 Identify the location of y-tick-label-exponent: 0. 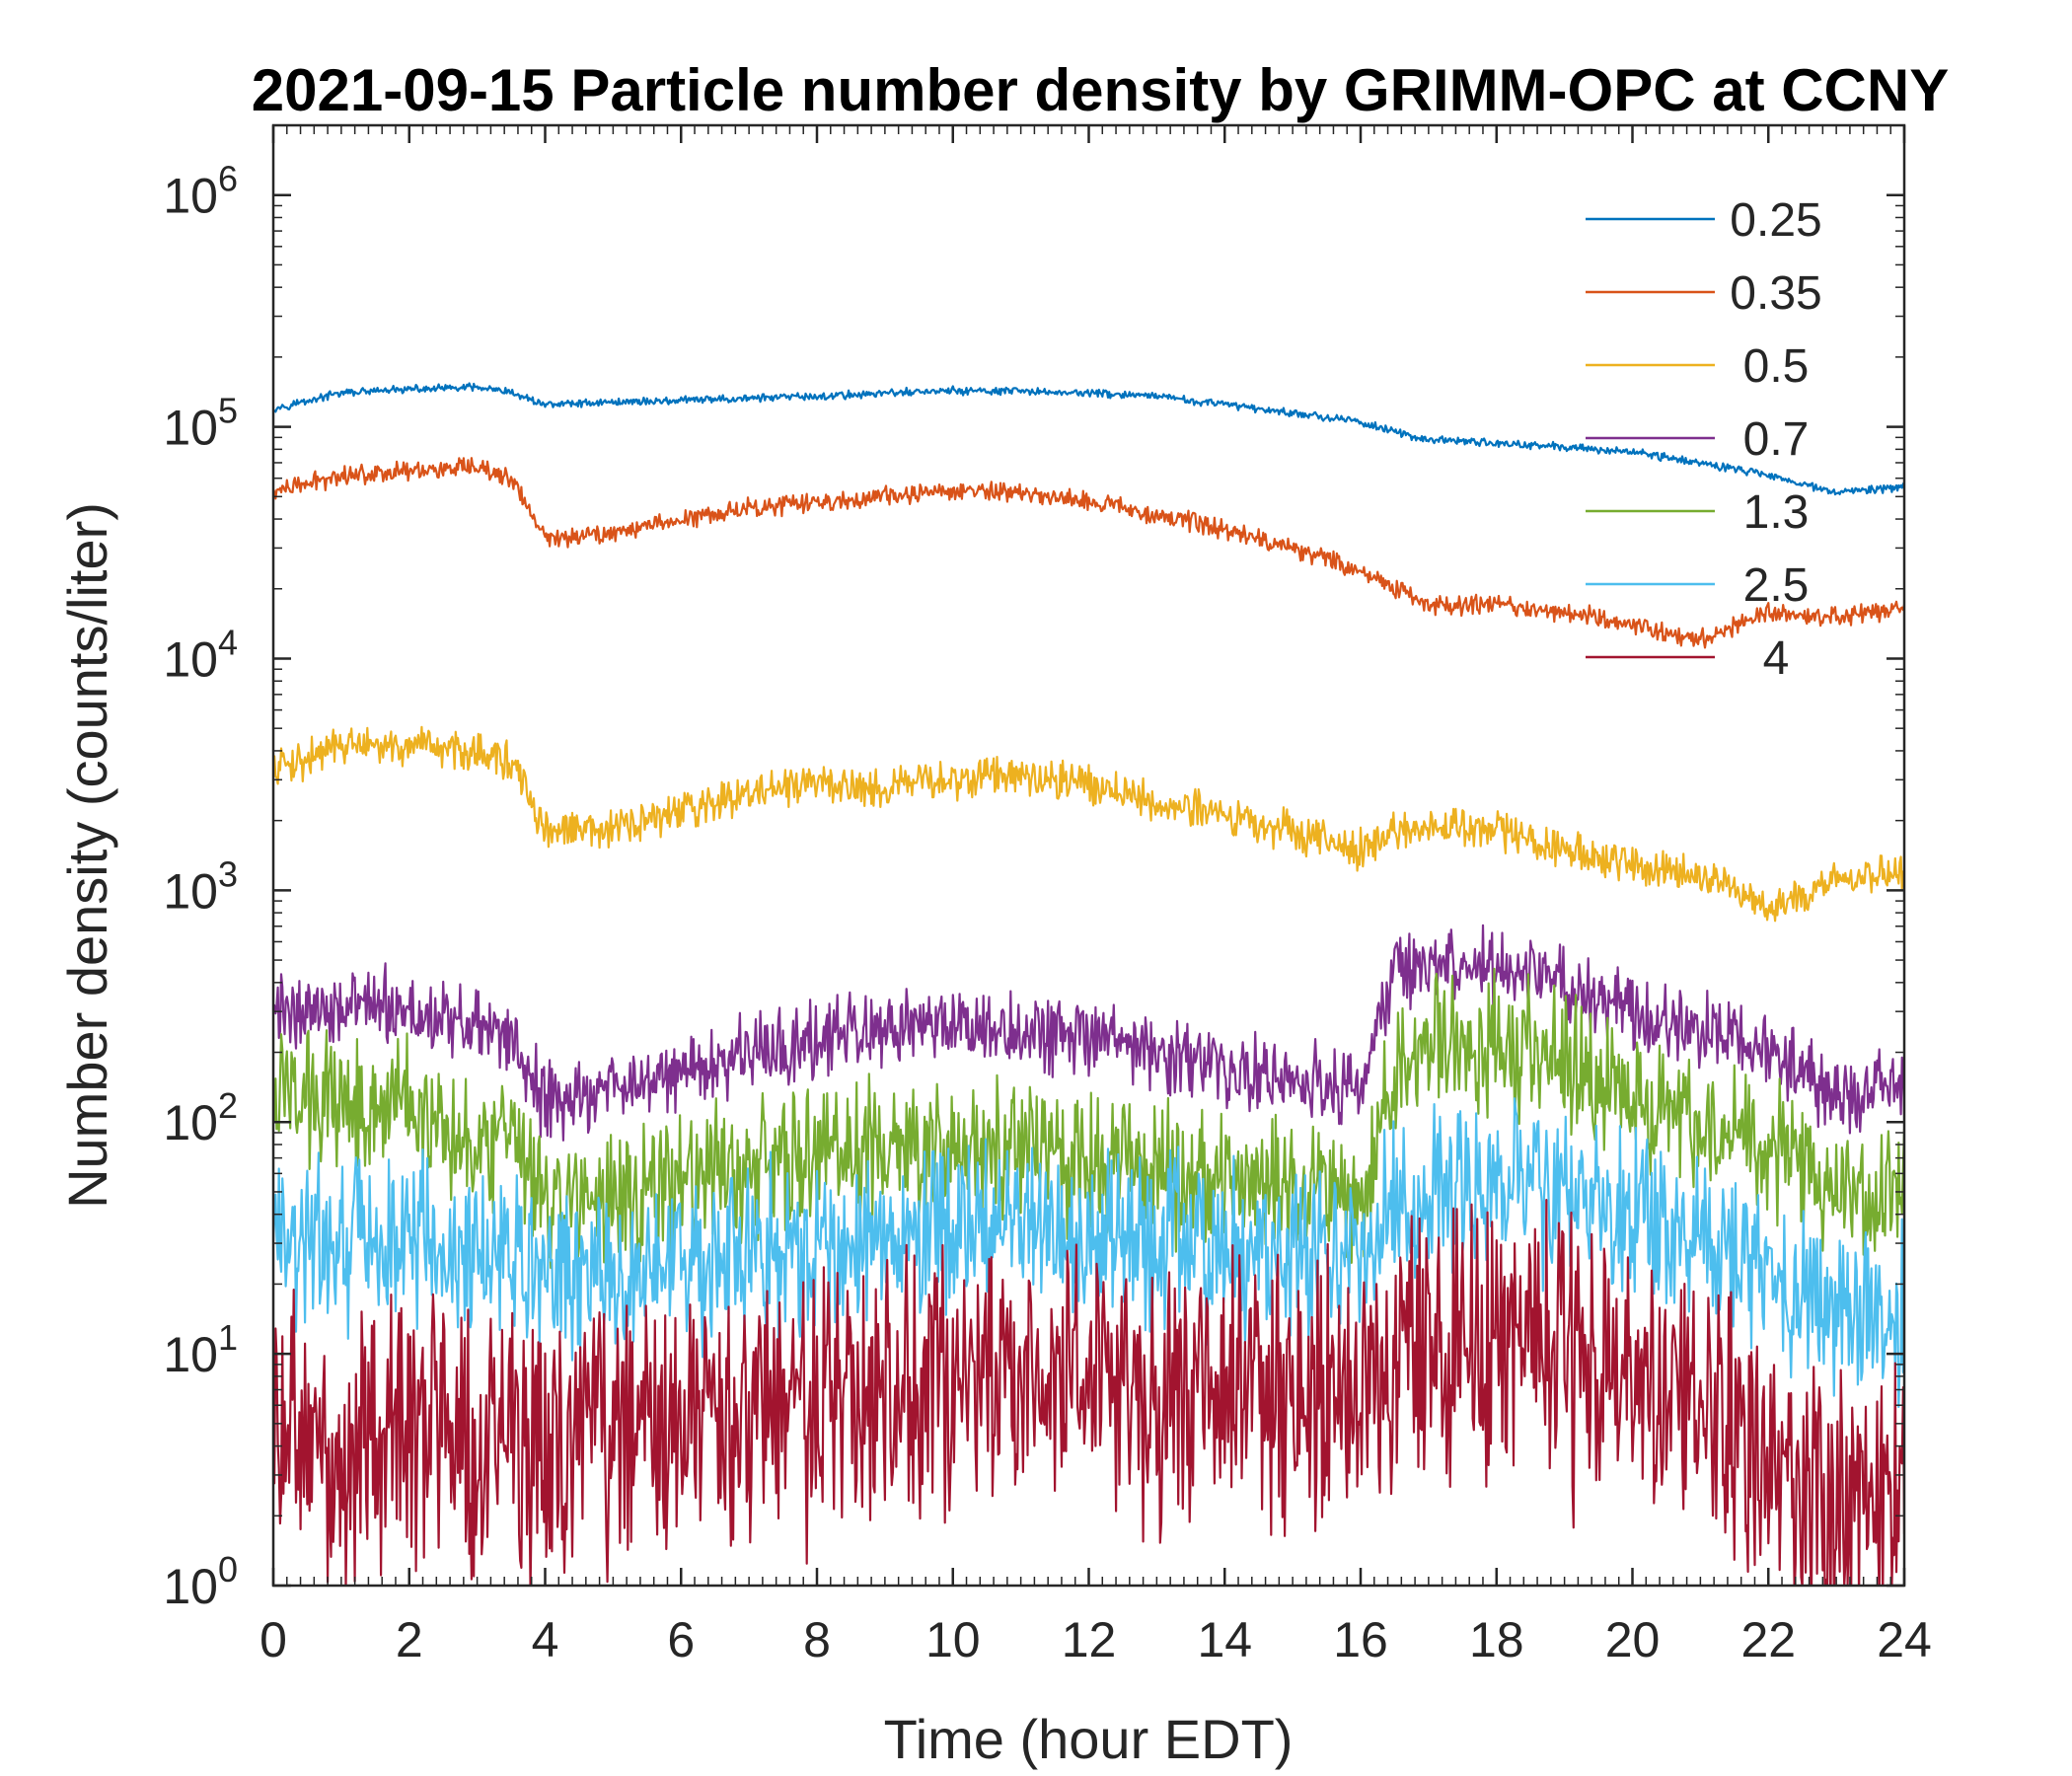
(228, 1570).